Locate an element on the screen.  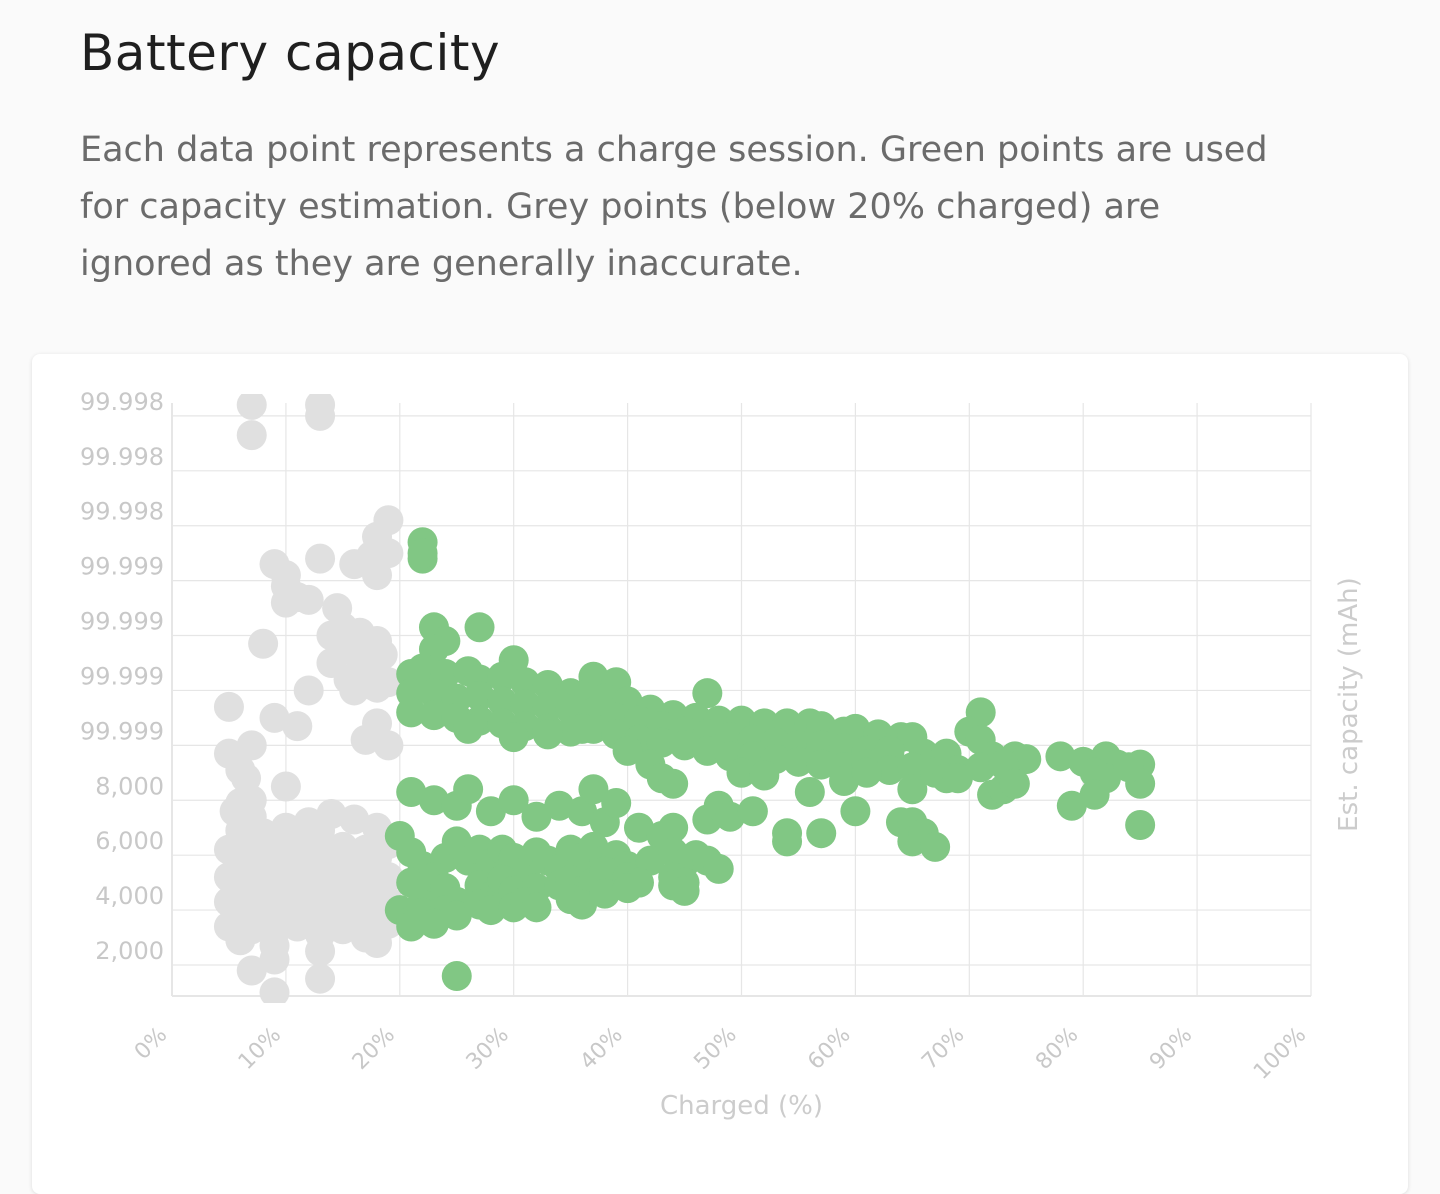
x-tick-label: 70% is located at coordinates (943, 1049).